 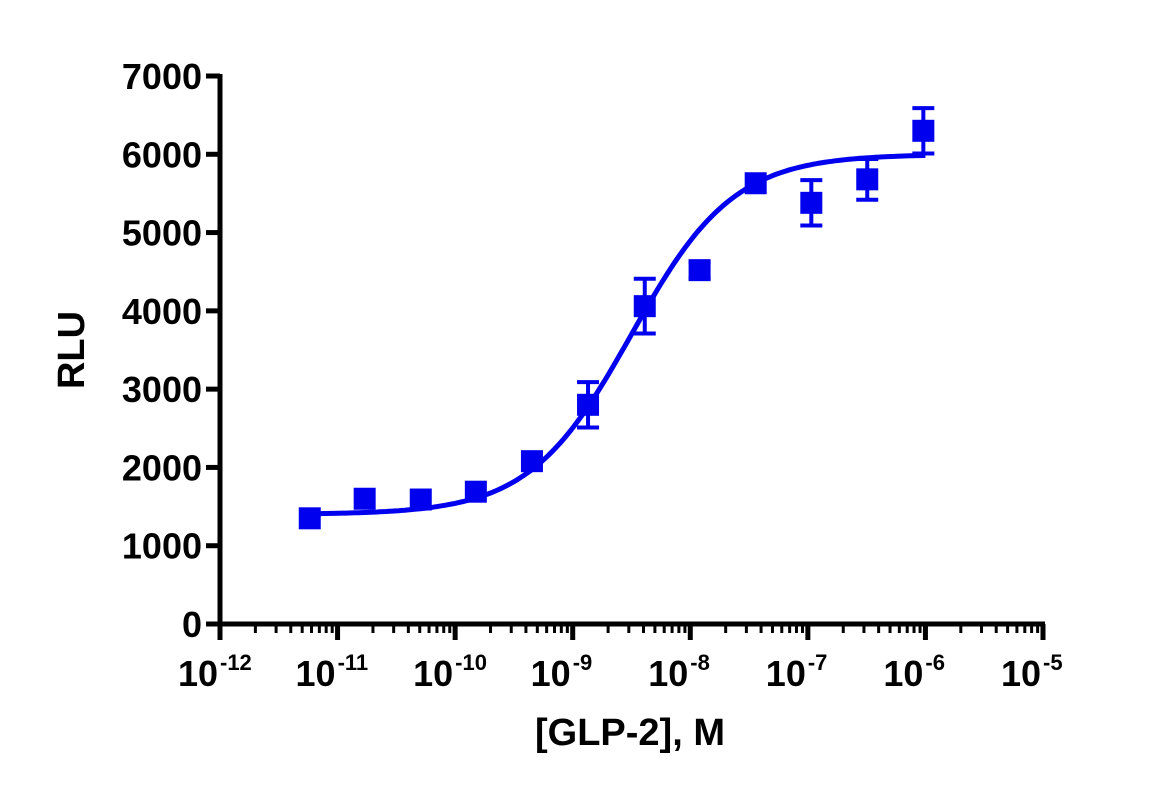 I want to click on y-tick-label: 1000, so click(x=162, y=546).